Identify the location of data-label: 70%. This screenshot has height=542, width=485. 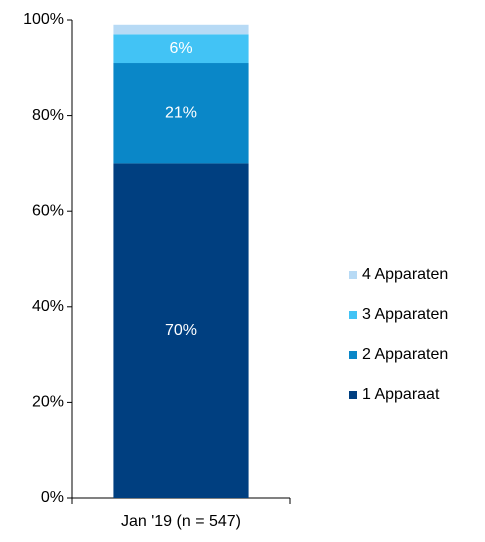
(181, 330).